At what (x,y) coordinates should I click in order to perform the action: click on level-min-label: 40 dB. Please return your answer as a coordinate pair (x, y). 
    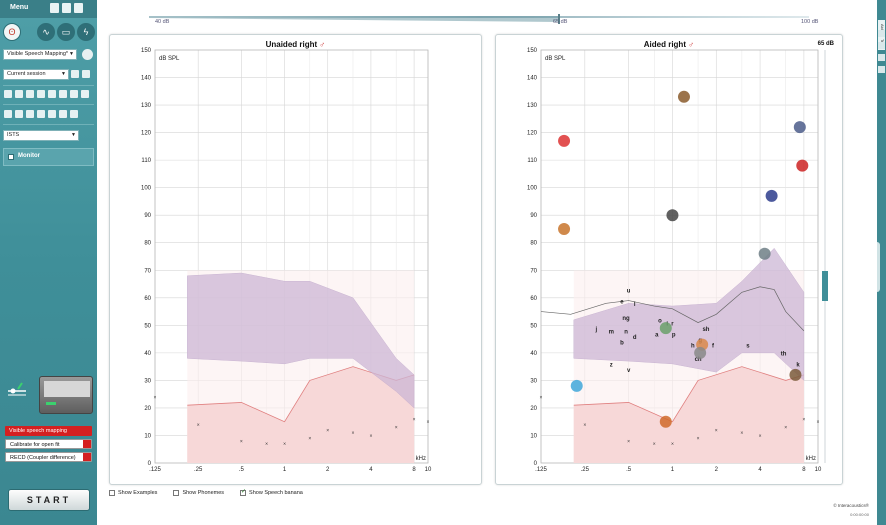
    Looking at the image, I should click on (162, 22).